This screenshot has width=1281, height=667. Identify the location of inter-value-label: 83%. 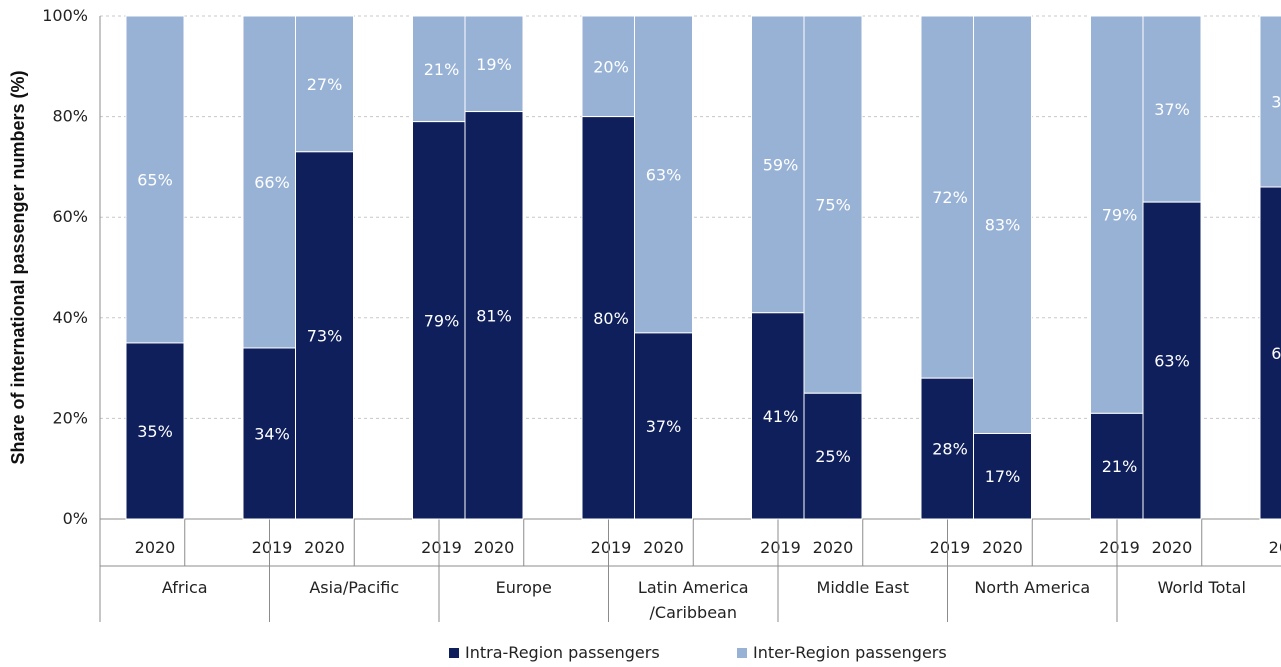
(1003, 225).